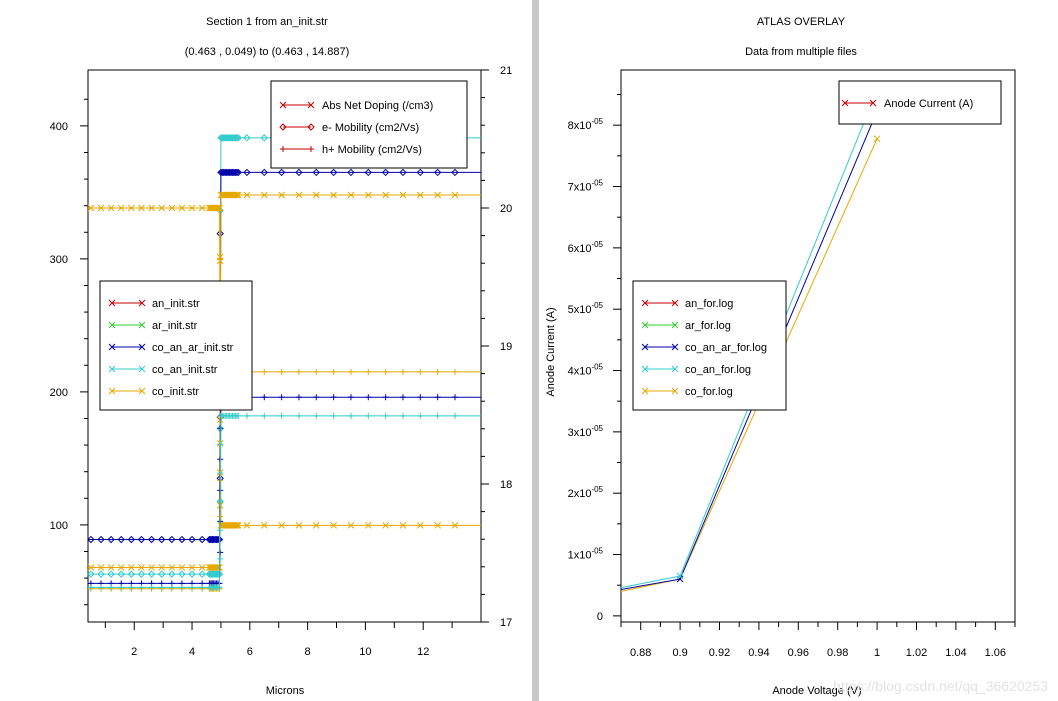 This screenshot has height=701, width=1058. Describe the element at coordinates (955, 653) in the screenshot. I see `x-tick-label: 1.04` at that location.